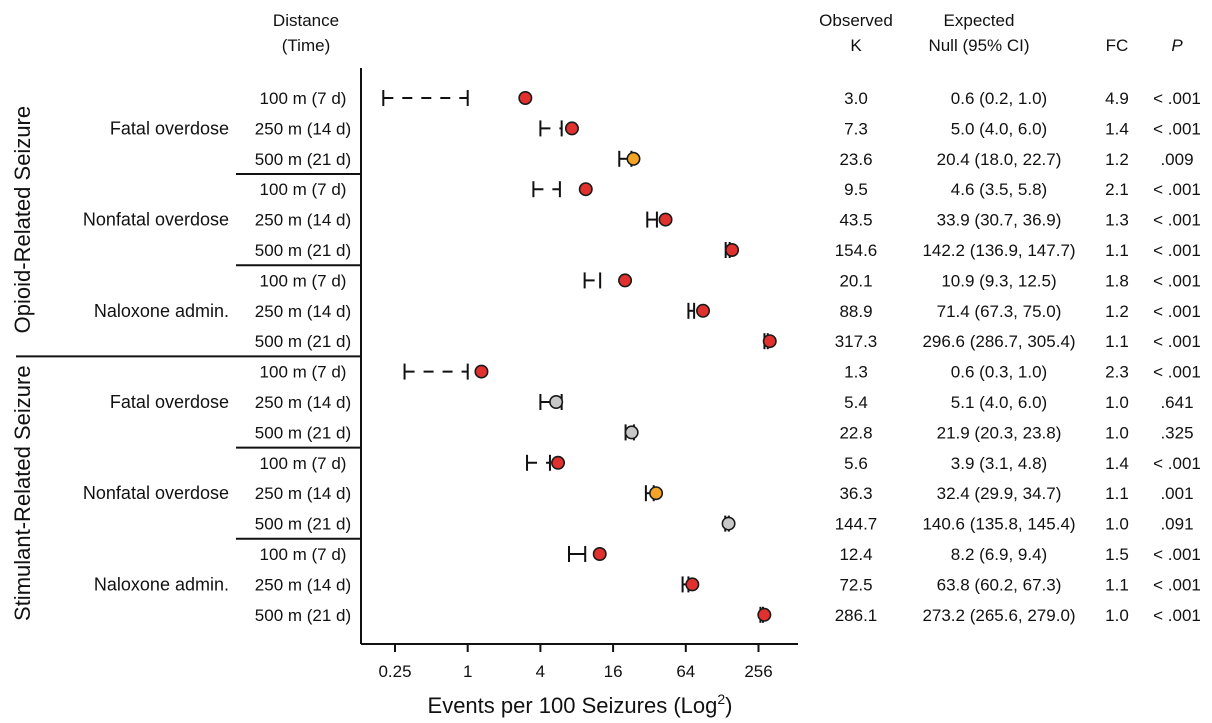 The image size is (1212, 723). I want to click on row-expected-value: 5.0 (4.0, 6.0), so click(999, 128).